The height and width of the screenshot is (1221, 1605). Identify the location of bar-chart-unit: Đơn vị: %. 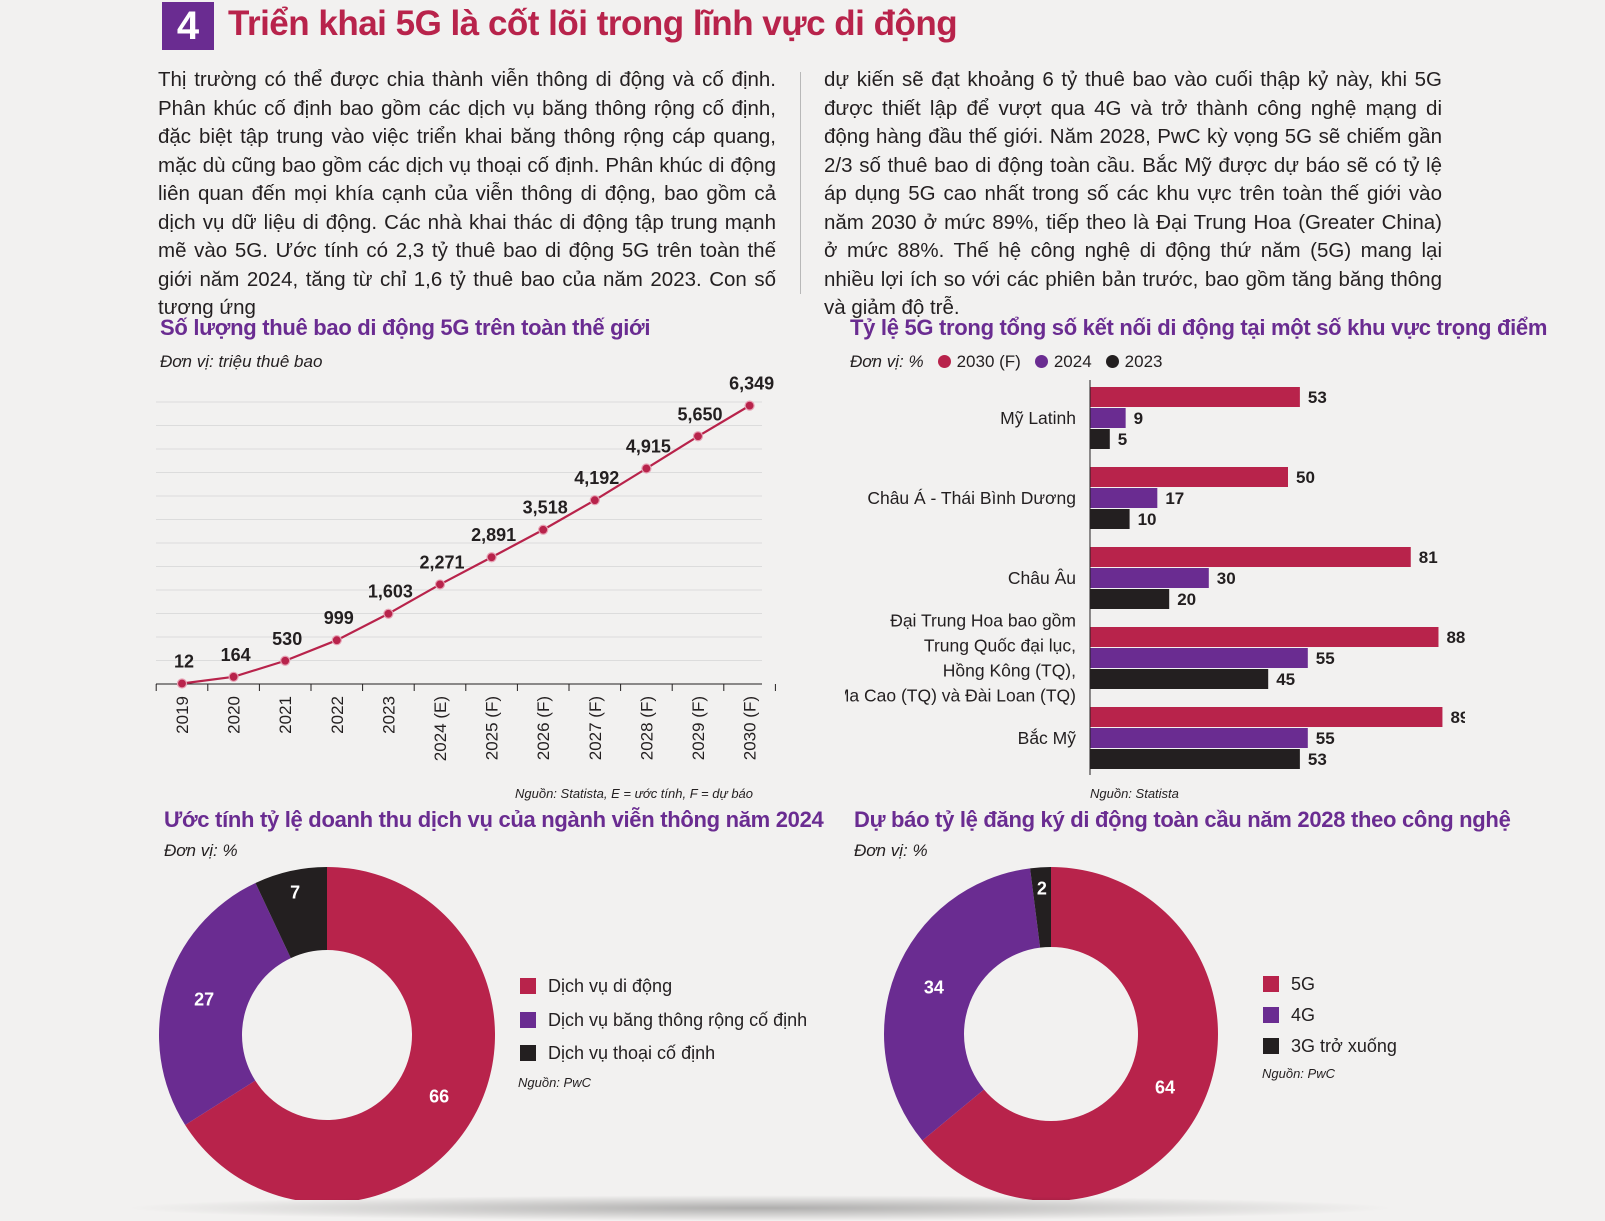
(887, 361).